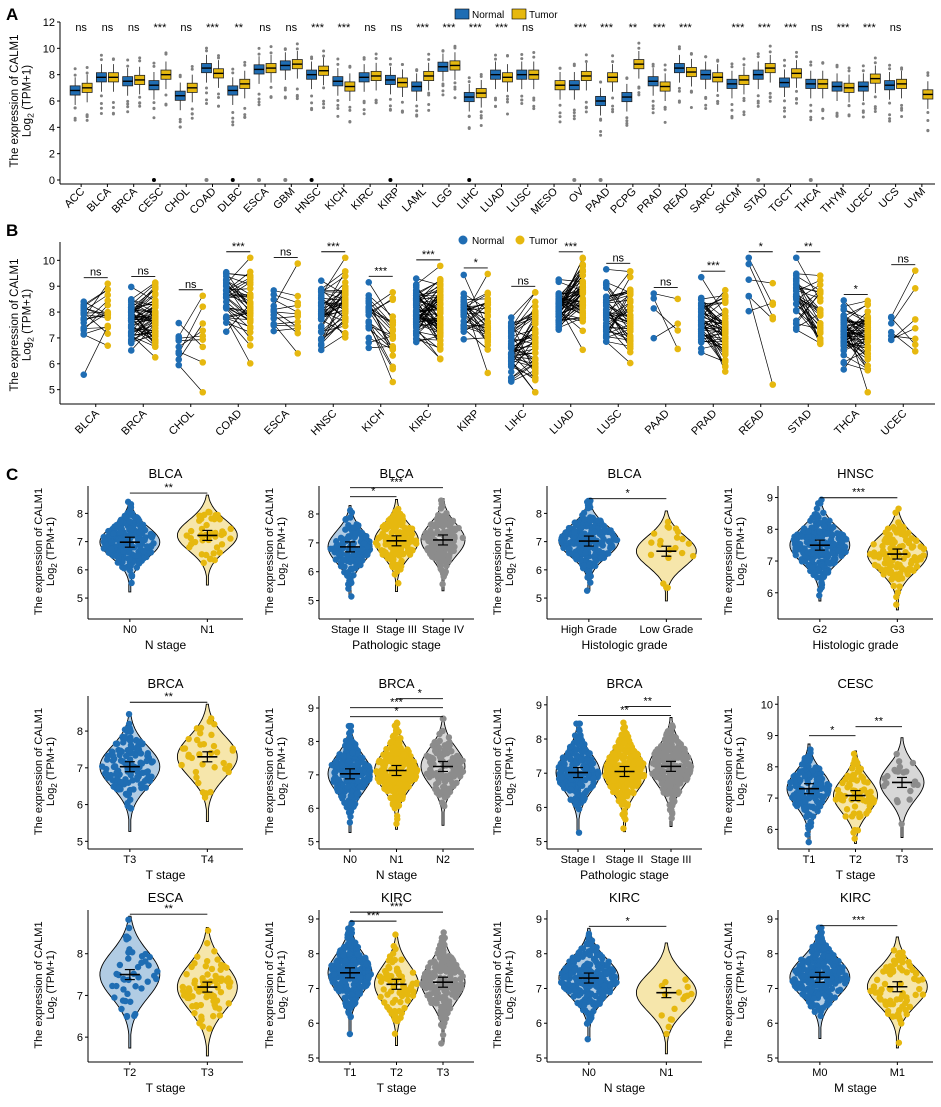  Describe the element at coordinates (863, 111) in the screenshot. I see `a-normal-ucec-outlier` at that location.